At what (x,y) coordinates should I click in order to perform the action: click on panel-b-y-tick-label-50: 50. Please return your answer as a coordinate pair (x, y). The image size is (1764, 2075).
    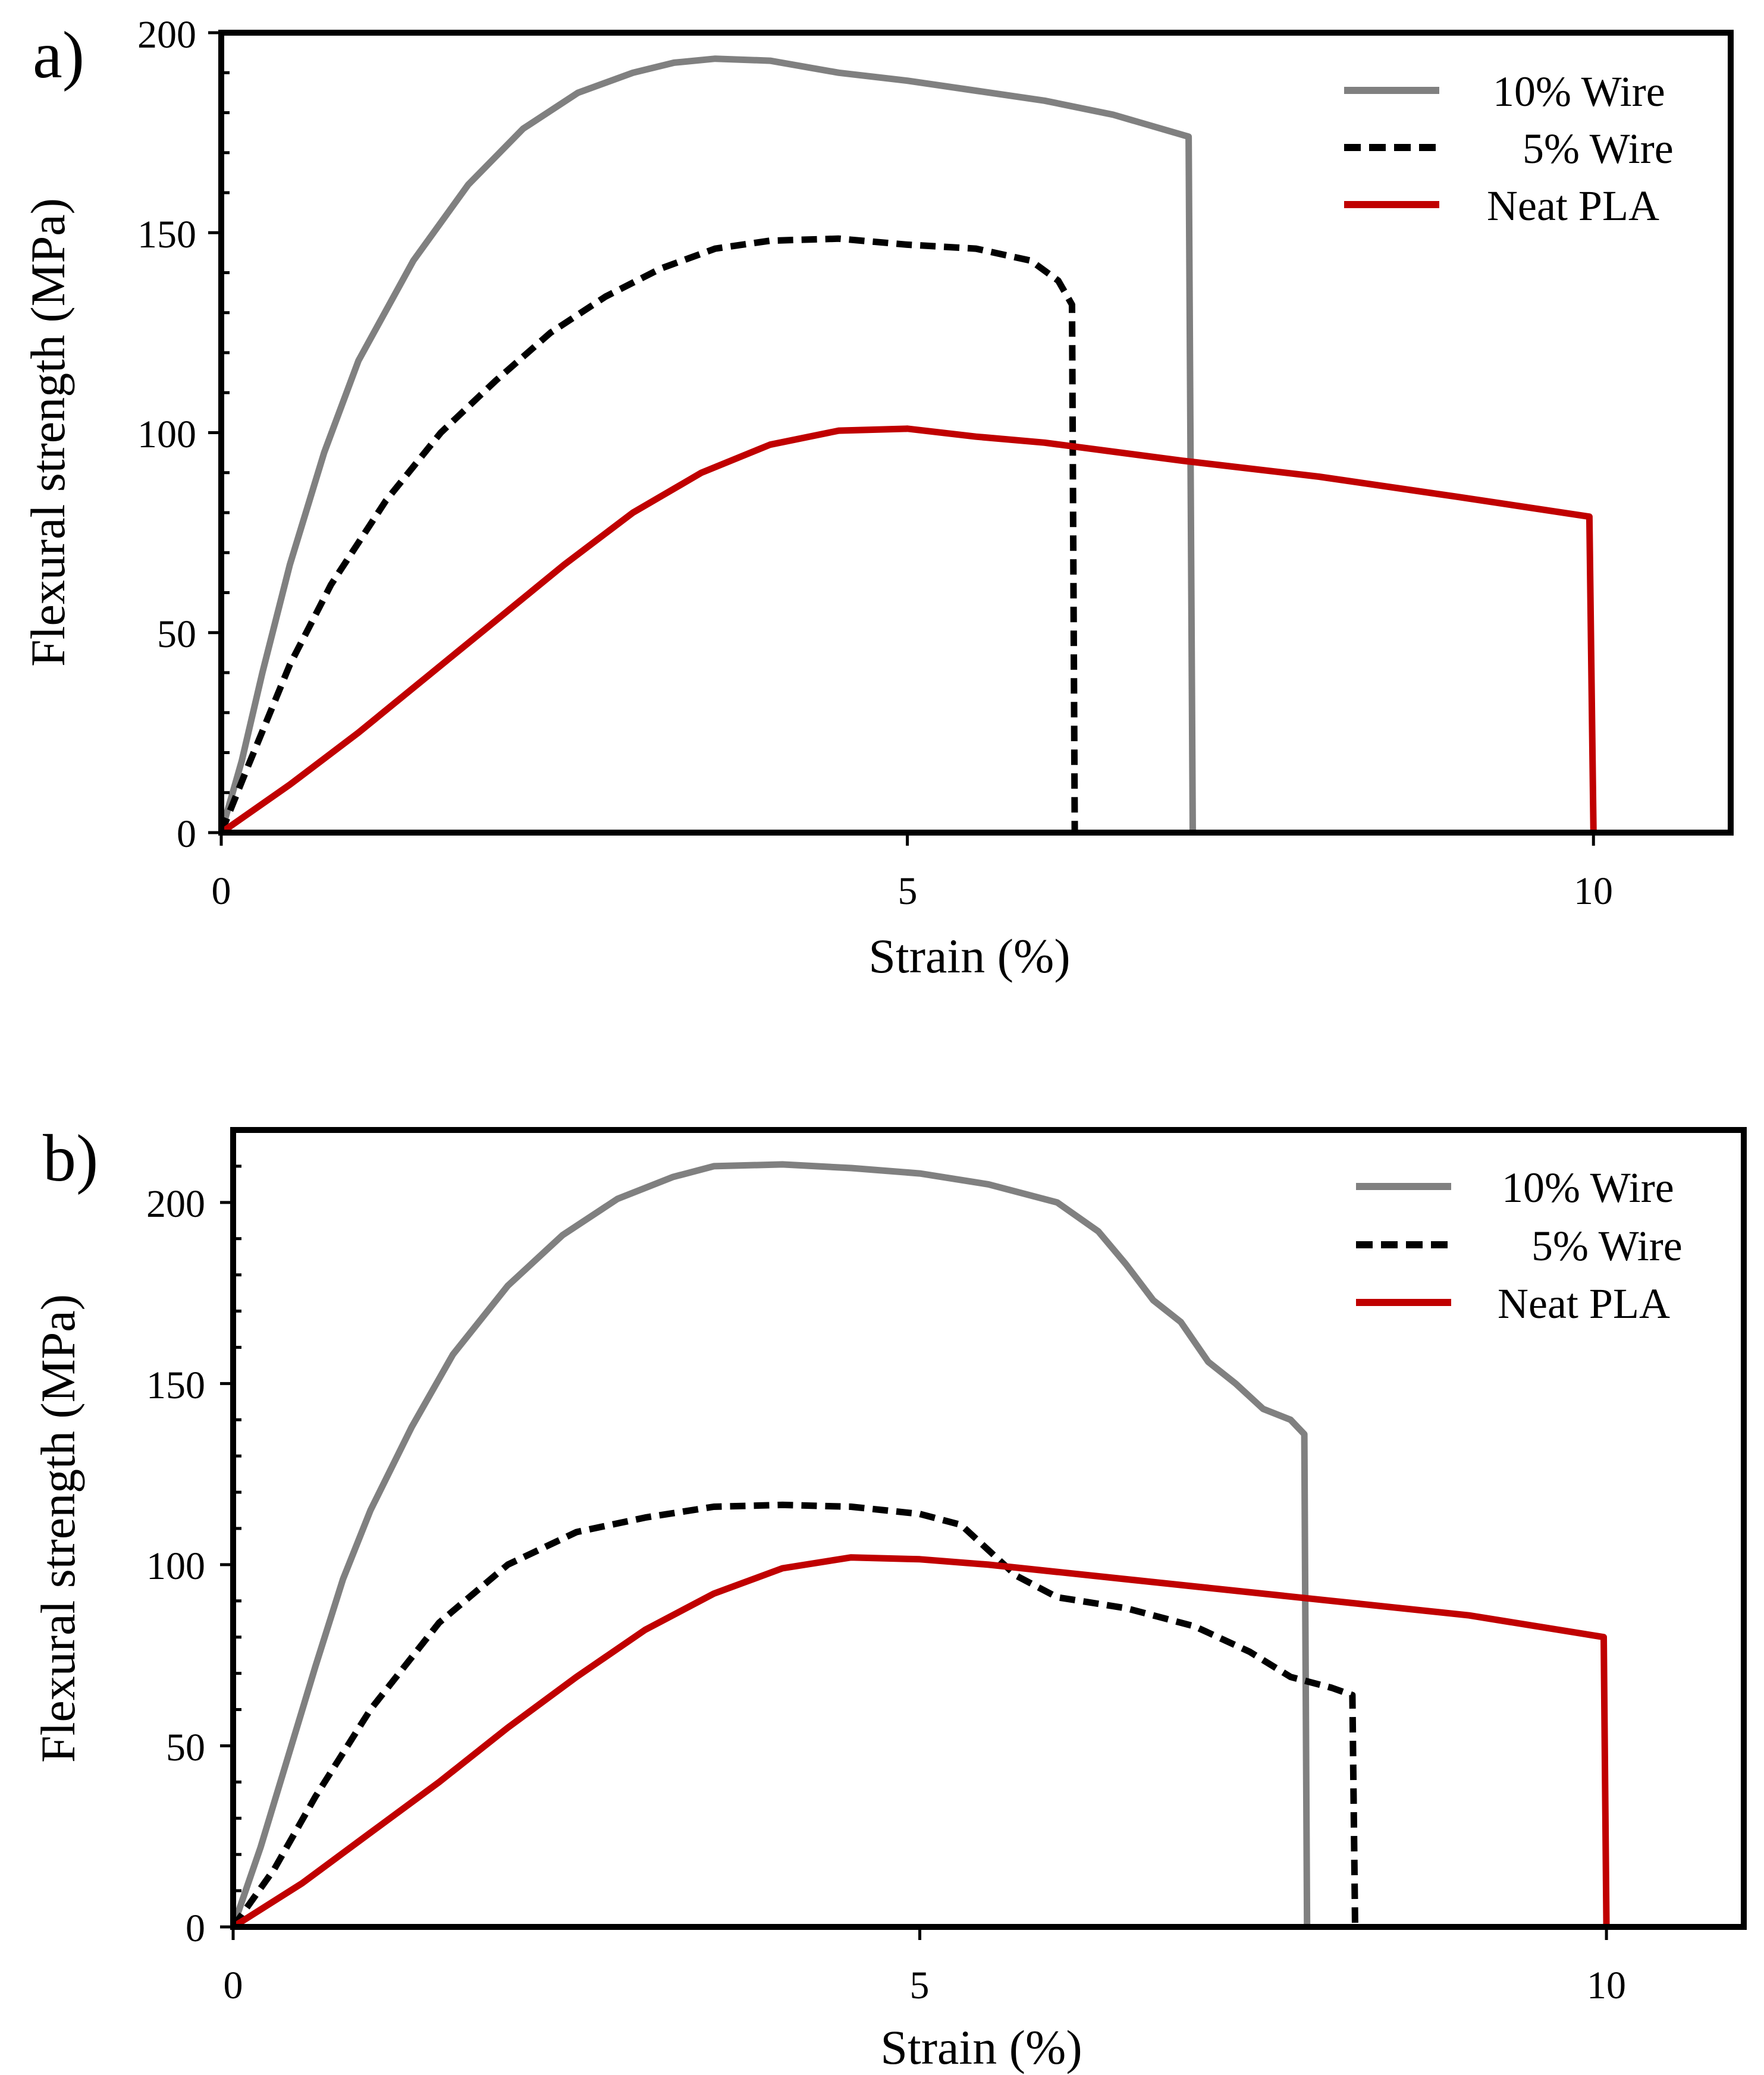
    Looking at the image, I should click on (185, 1747).